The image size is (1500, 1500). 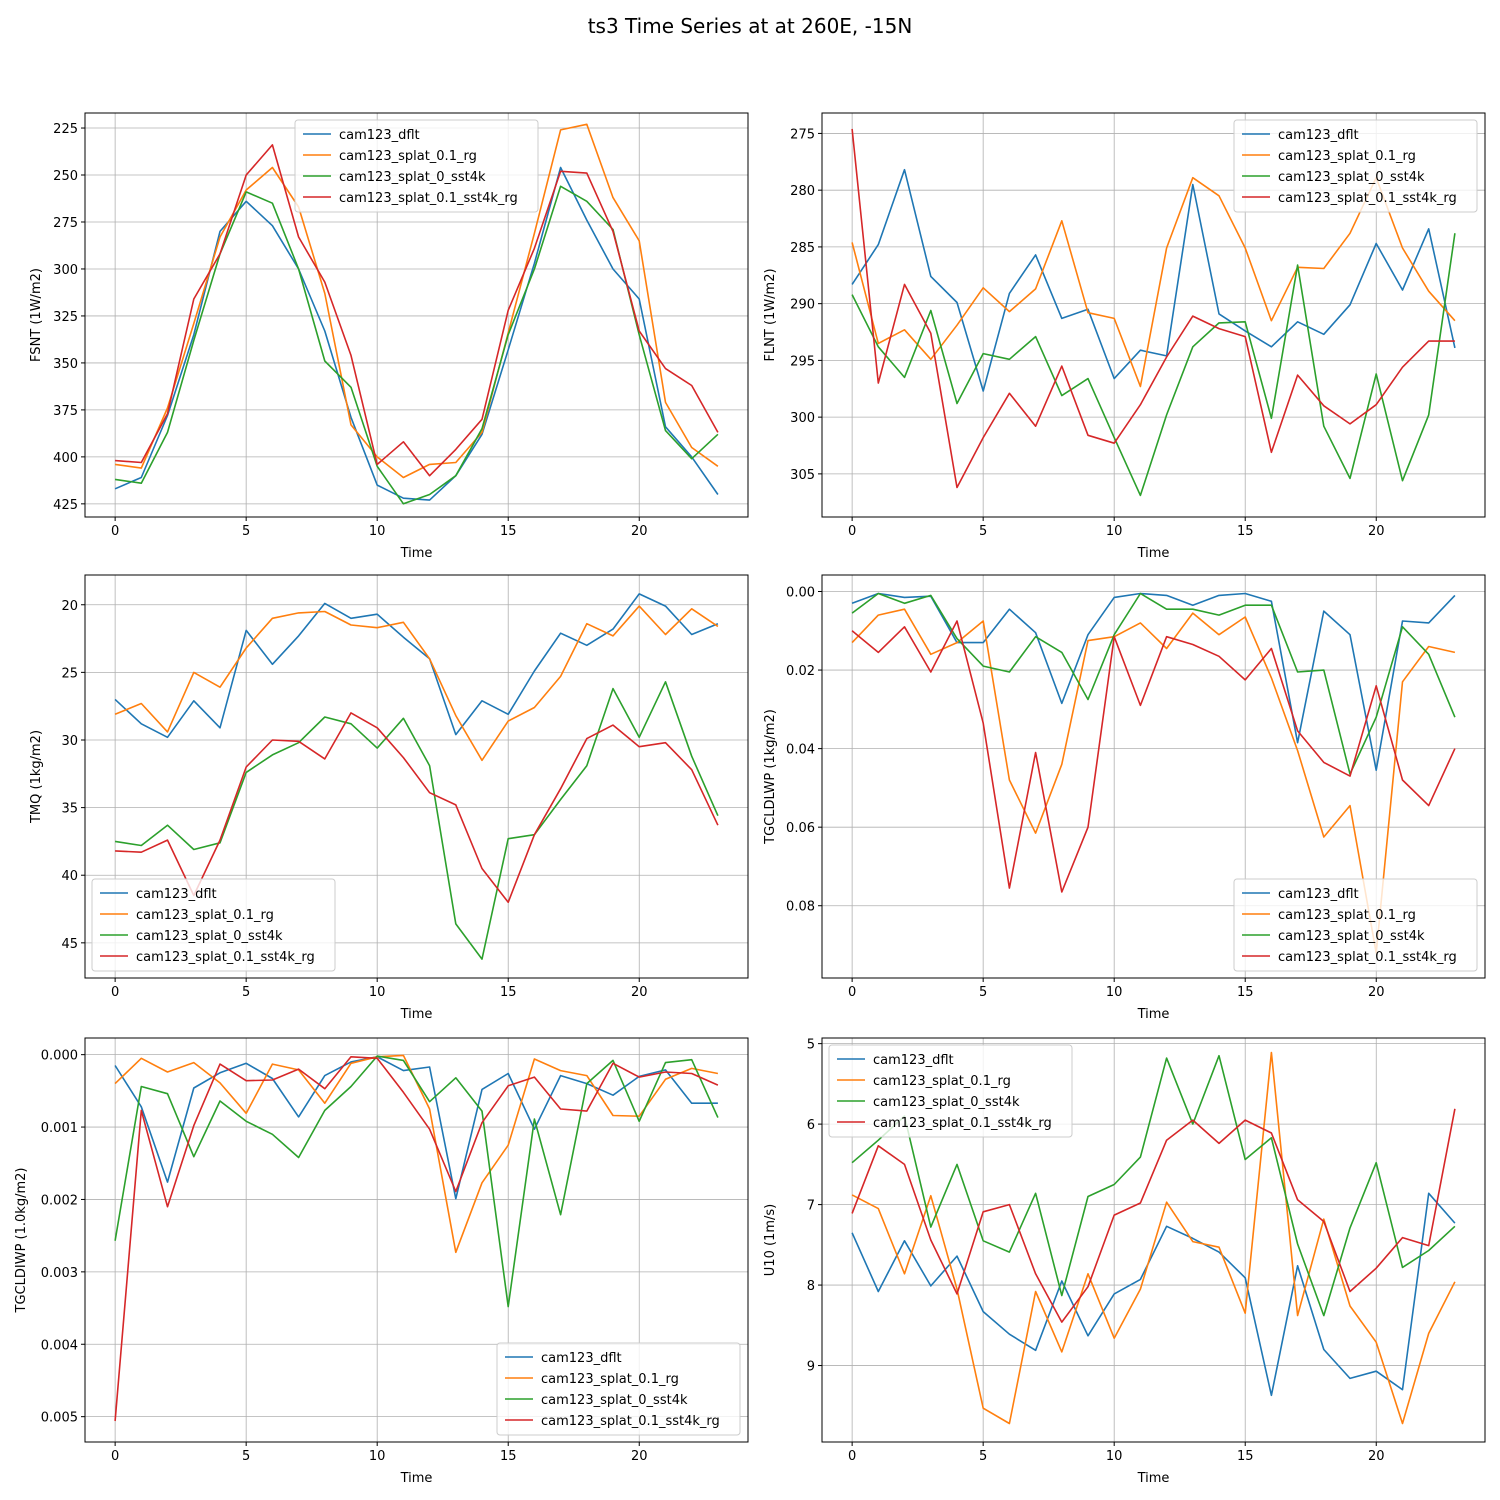 I want to click on y-tick-label: 425, so click(x=65, y=505).